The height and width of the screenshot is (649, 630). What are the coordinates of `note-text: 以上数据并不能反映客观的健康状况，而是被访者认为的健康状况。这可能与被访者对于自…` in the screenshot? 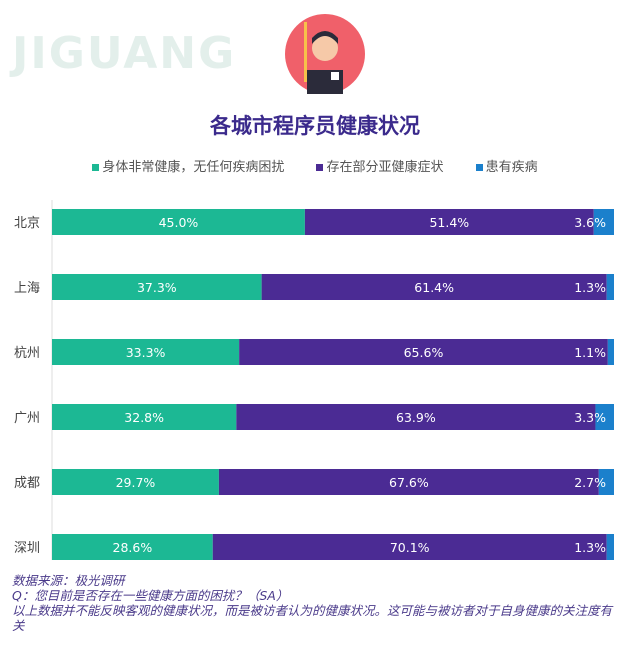 It's located at (312, 618).